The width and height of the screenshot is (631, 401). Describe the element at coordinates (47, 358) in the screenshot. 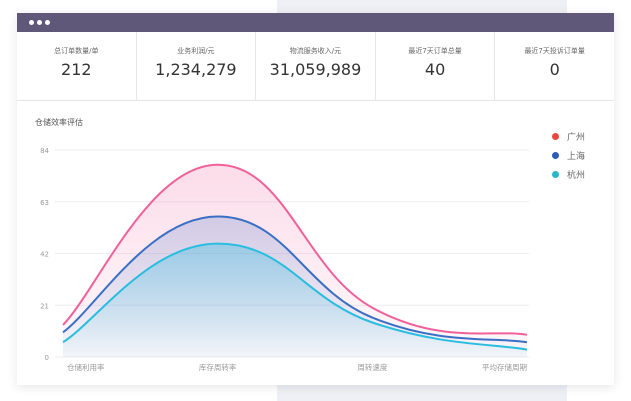

I see `y-tick-label: 0` at that location.